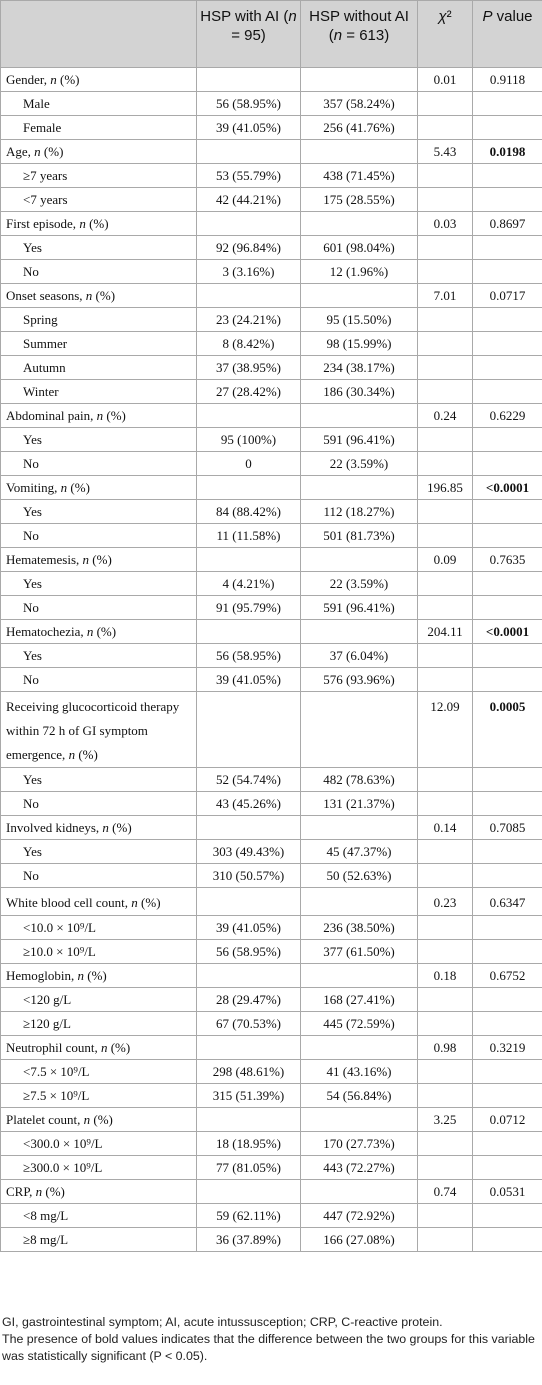 Image resolution: width=542 pixels, height=1385 pixels. I want to click on cell-with-ai: 28 (29.47%), so click(248, 999).